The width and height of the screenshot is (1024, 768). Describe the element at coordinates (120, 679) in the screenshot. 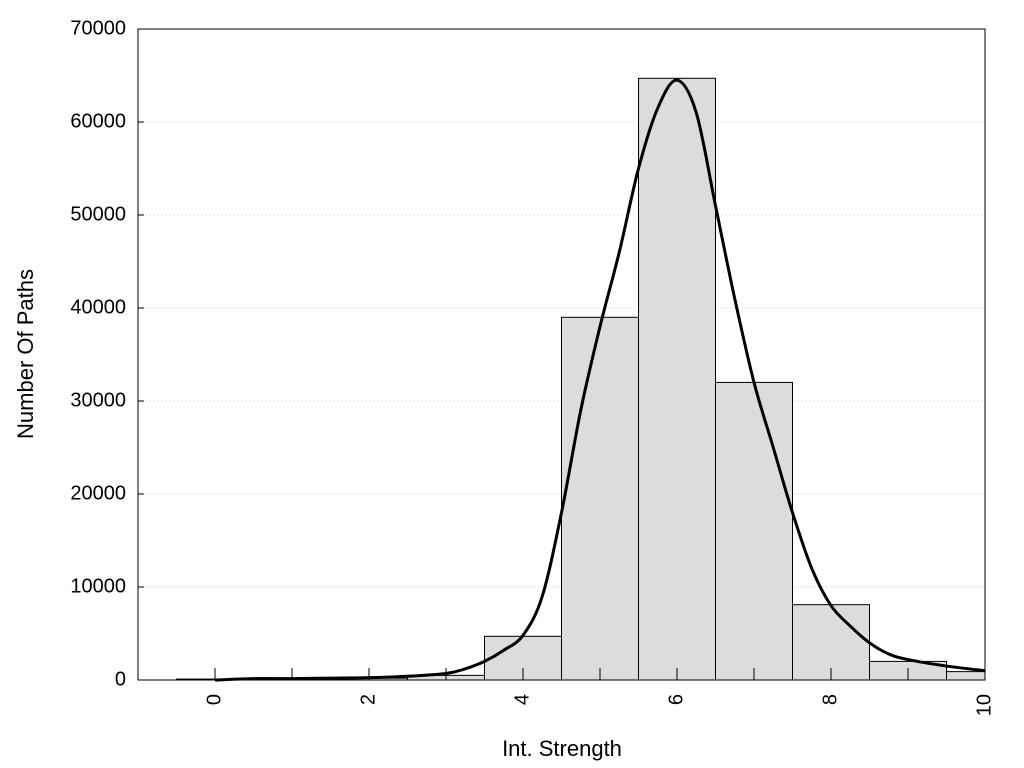

I see `y-tick-label: 0` at that location.